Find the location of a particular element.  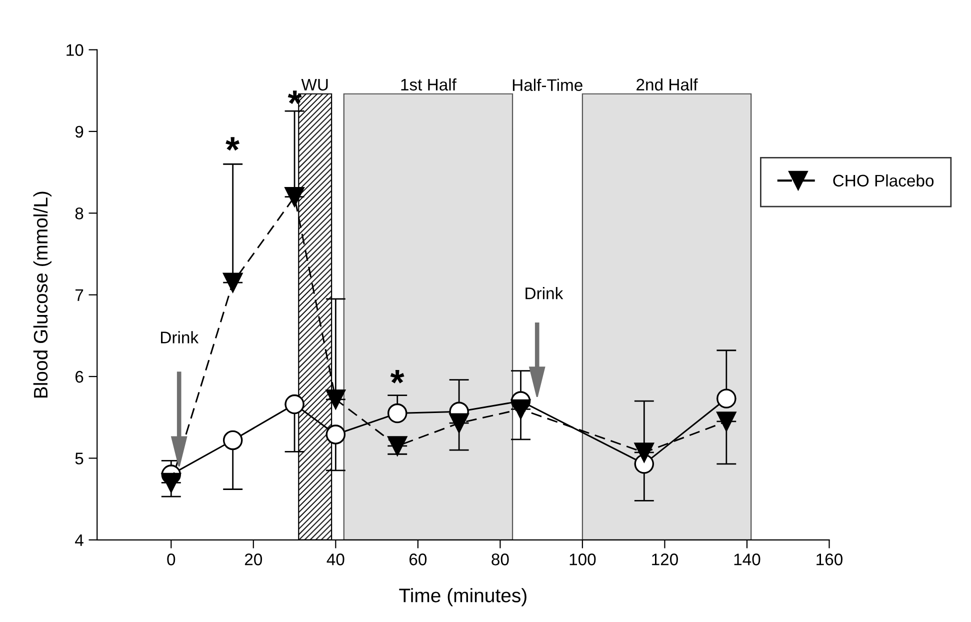

band-label: 1st Half is located at coordinates (428, 84).